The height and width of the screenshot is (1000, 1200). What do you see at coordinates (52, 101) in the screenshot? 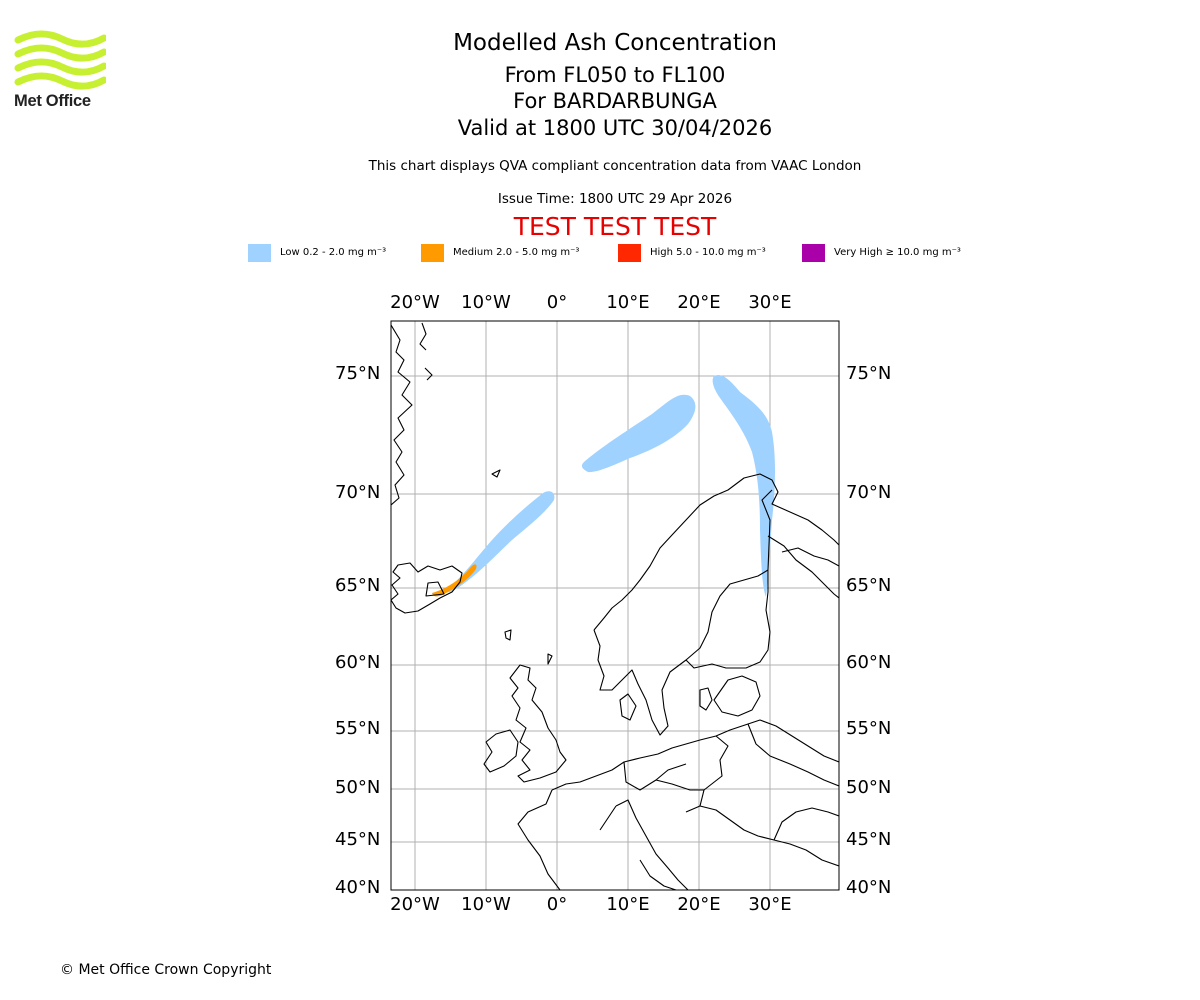
I see `logo-text: Met Office` at bounding box center [52, 101].